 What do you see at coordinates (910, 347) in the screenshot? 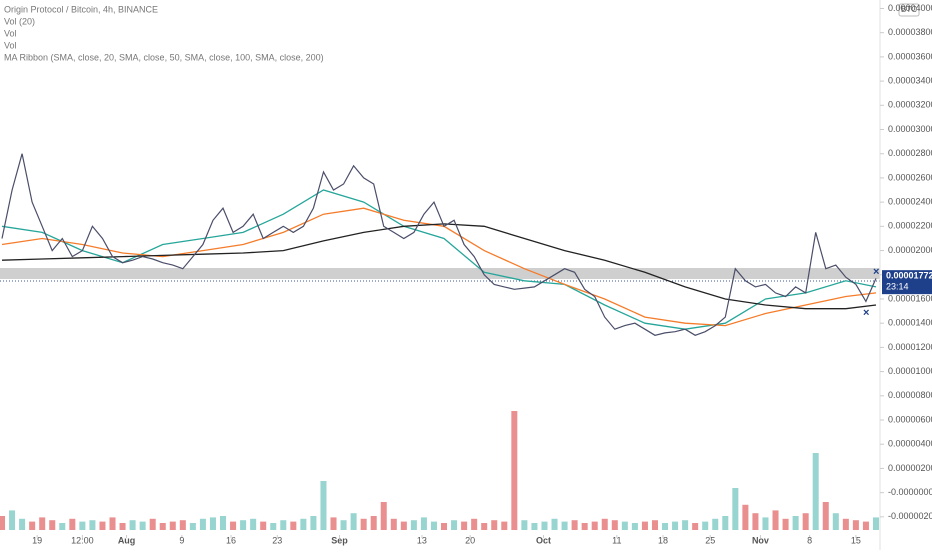
I see `y-tick-label: 0.00001200` at bounding box center [910, 347].